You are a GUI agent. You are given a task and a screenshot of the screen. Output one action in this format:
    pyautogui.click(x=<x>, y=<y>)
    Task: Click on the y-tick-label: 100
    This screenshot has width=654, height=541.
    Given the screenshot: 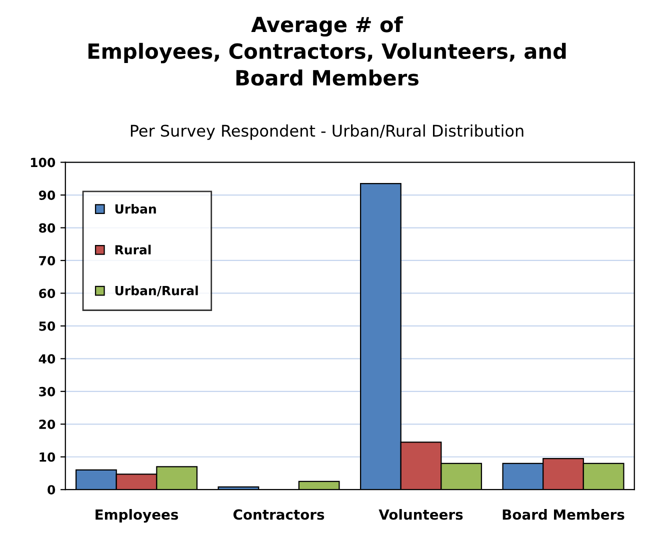 What is the action you would take?
    pyautogui.click(x=43, y=163)
    